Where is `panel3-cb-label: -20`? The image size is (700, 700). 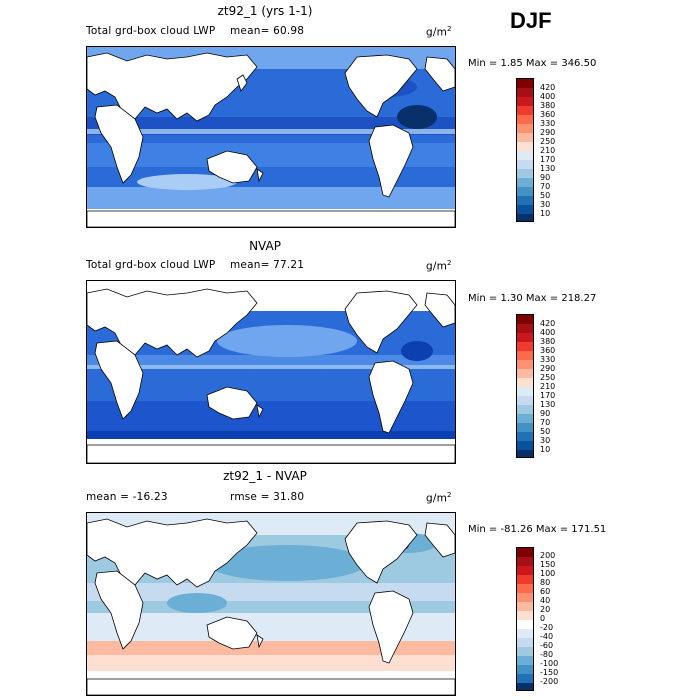 panel3-cb-label: -20 is located at coordinates (547, 627).